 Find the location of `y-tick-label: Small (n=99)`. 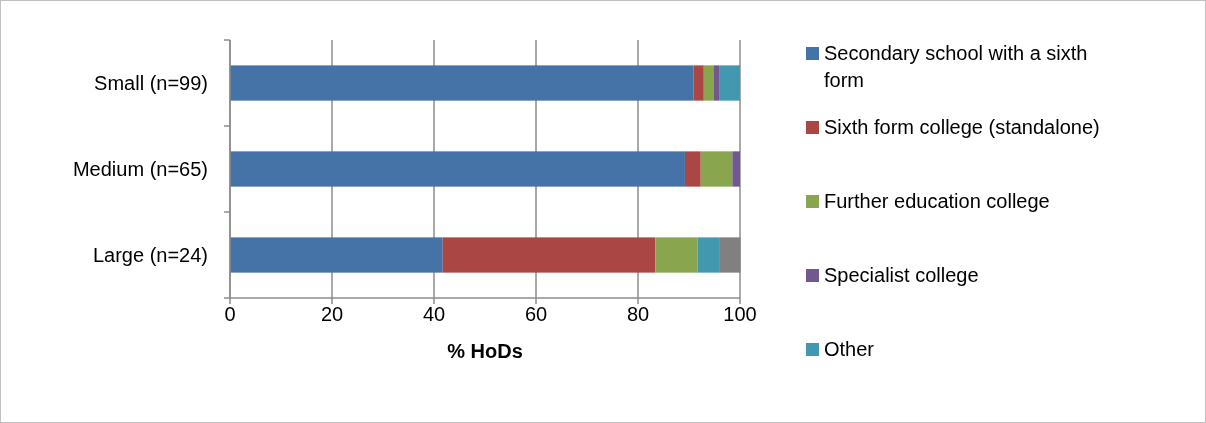

y-tick-label: Small (n=99) is located at coordinates (151, 83).